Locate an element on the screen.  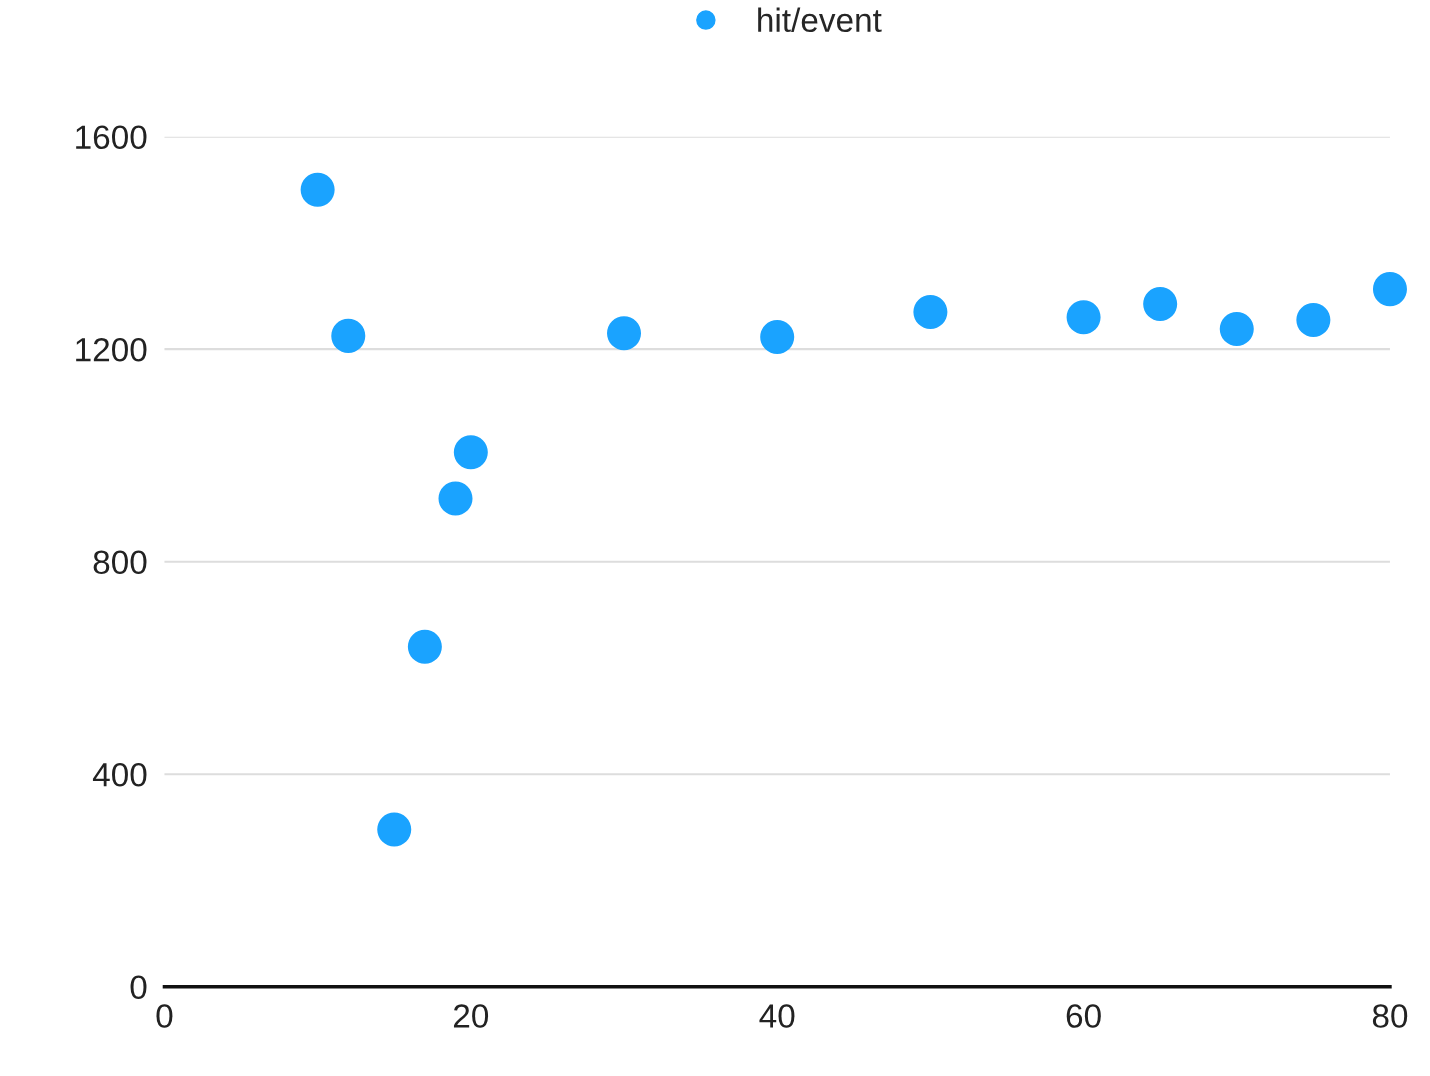
x-tick-label: 80 is located at coordinates (1390, 1016).